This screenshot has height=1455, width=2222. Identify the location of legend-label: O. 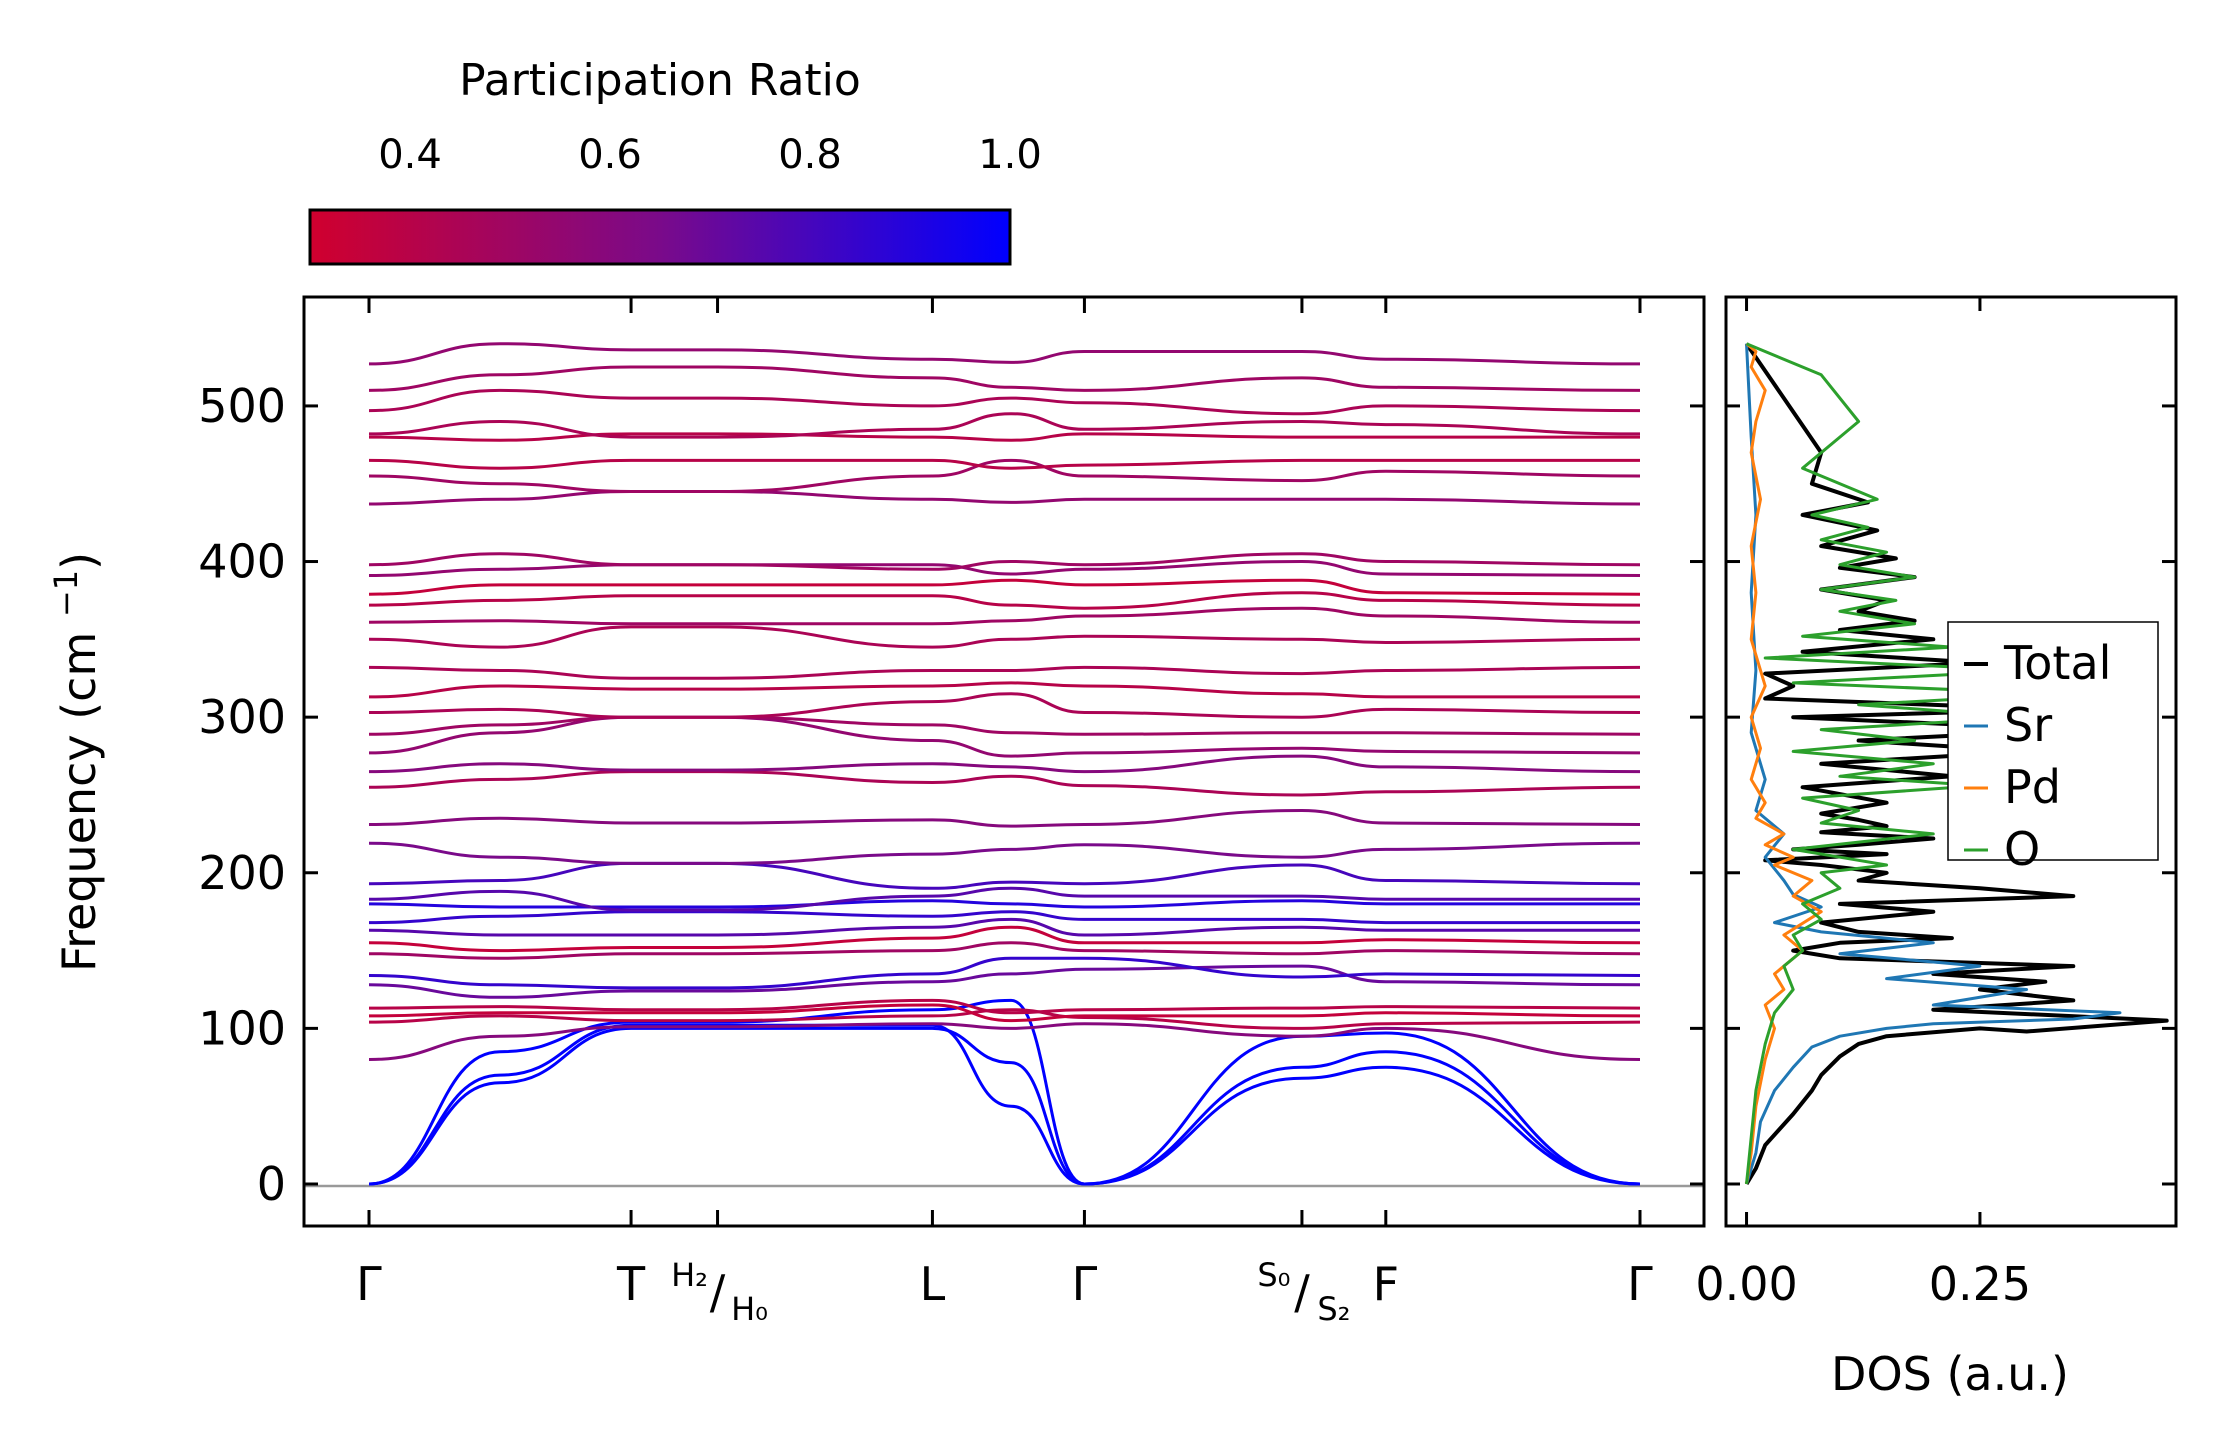
(2022, 849).